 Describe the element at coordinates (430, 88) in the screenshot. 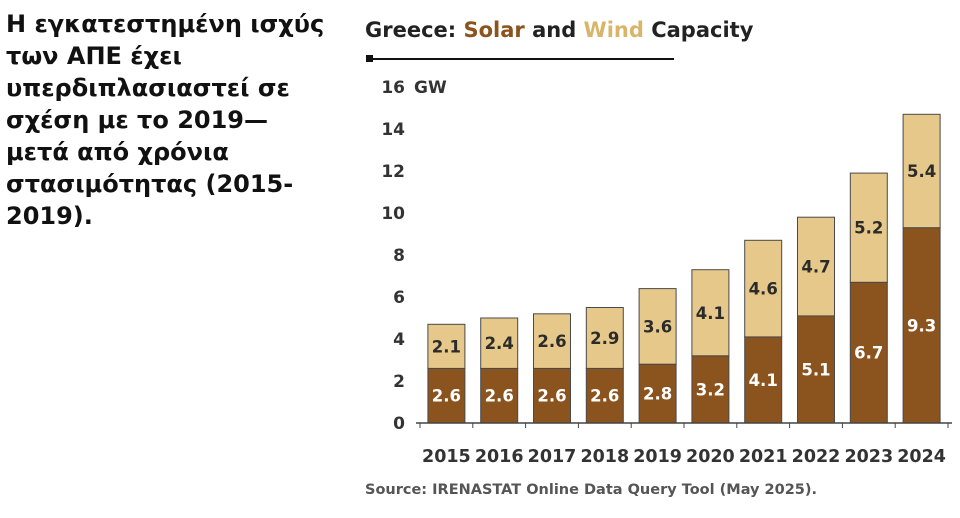

I see `y-unit-label: GW` at that location.